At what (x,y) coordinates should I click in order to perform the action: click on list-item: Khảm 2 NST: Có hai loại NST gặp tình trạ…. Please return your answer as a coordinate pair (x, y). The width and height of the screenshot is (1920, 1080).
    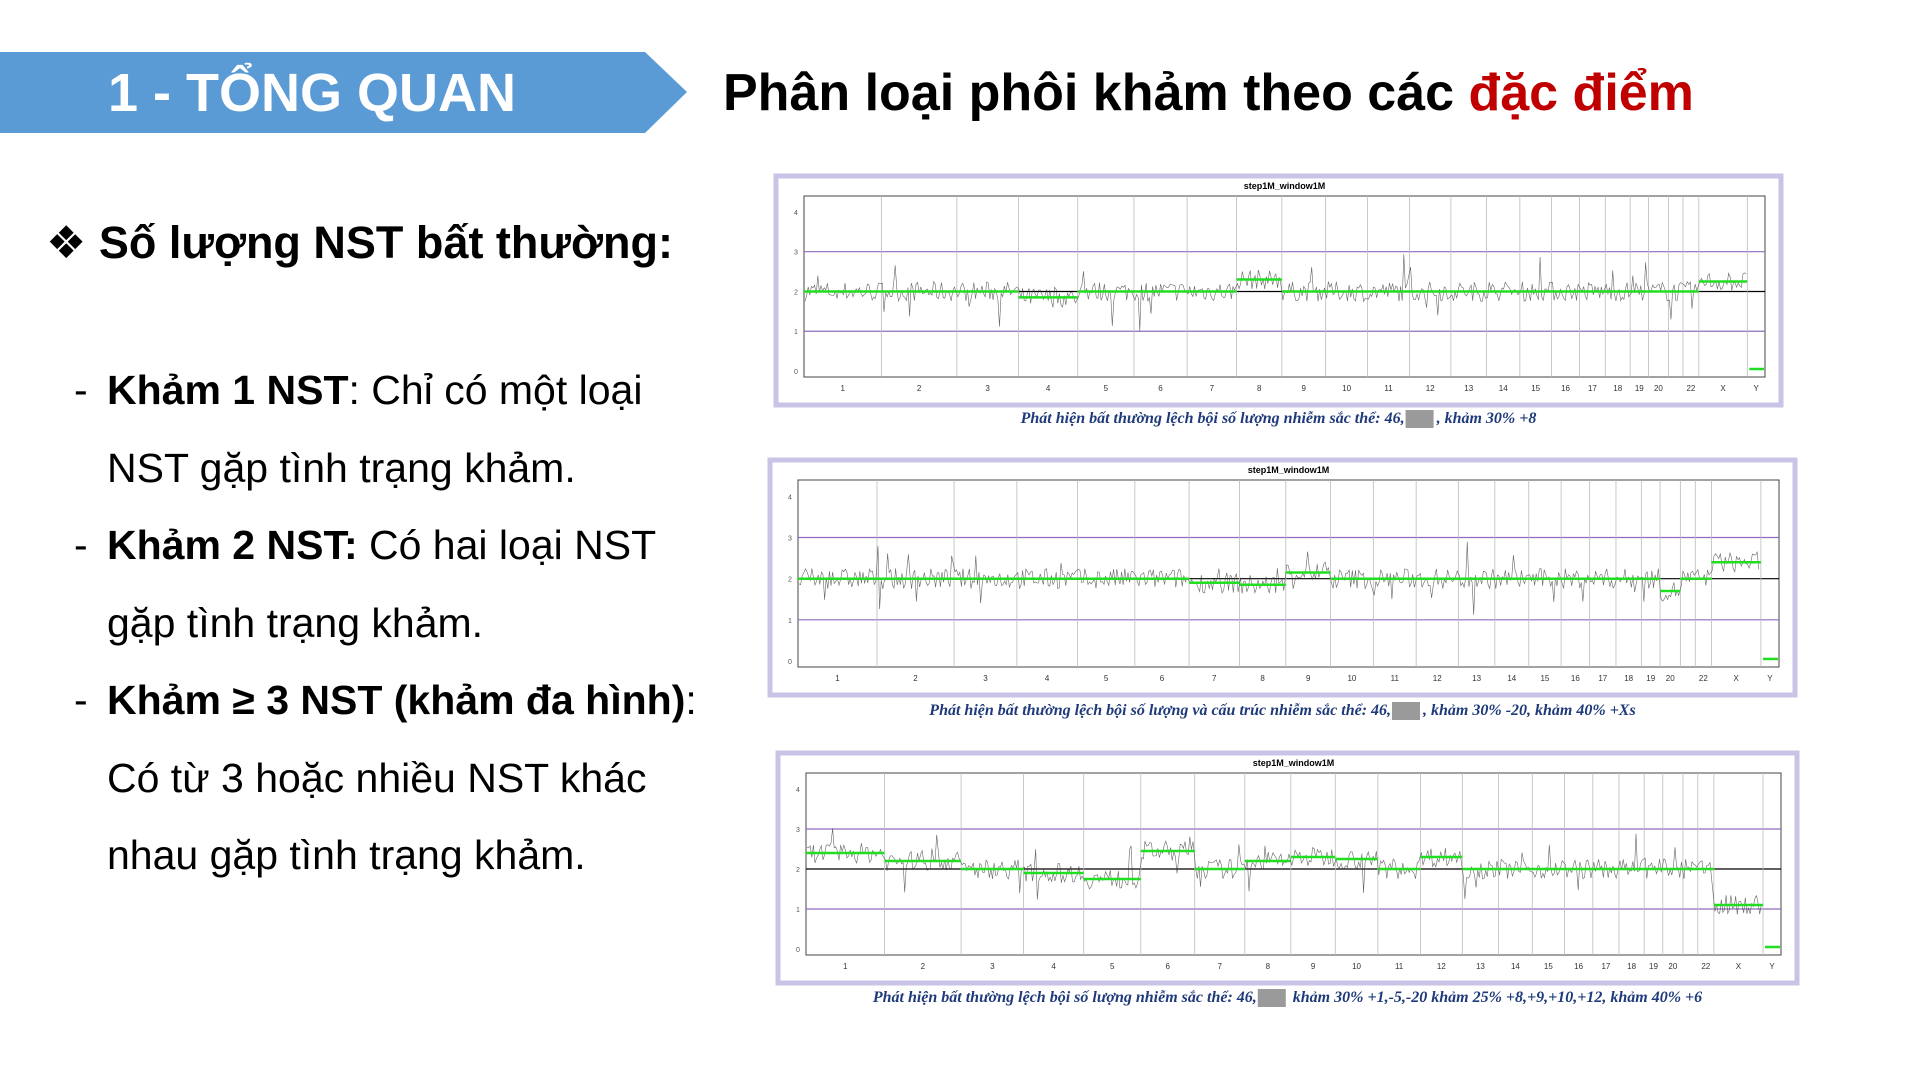
    Looking at the image, I should click on (402, 584).